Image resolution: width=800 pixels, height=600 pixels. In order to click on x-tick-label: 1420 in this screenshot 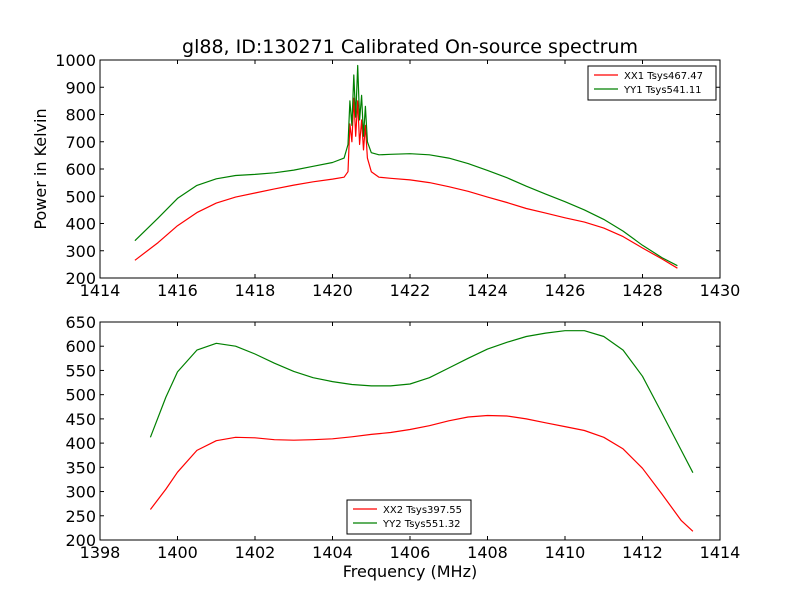, I will do `click(332, 290)`.